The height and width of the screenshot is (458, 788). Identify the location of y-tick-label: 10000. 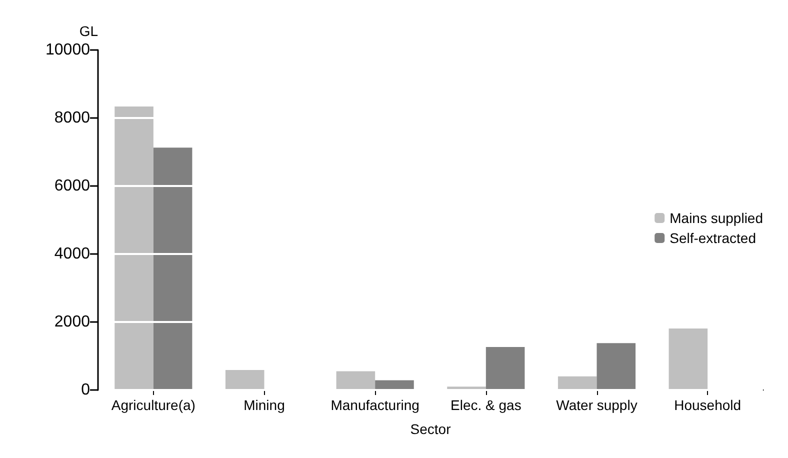
(68, 50).